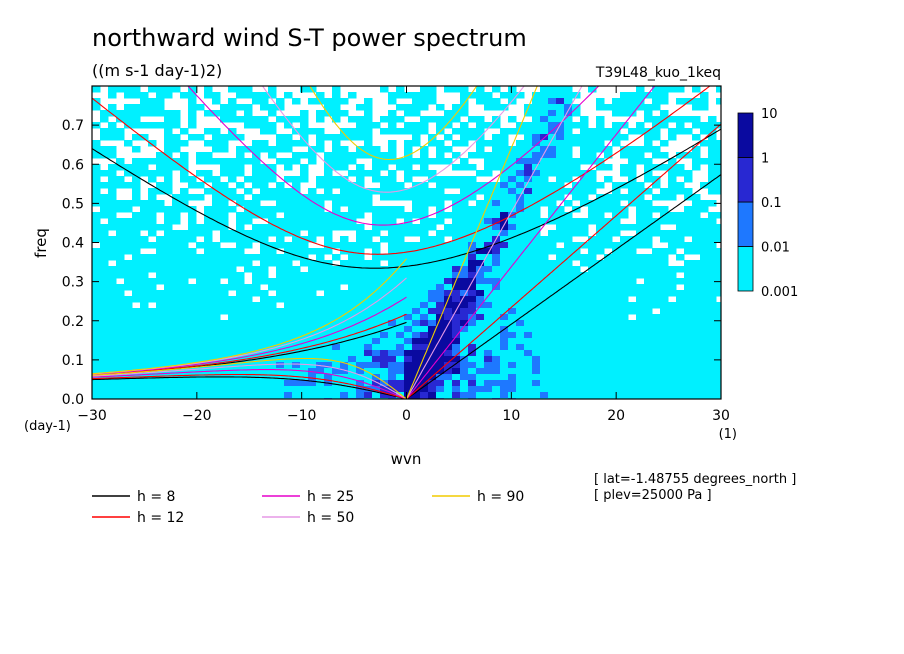  Describe the element at coordinates (249, 335) in the screenshot. I see `dispersion-curve` at that location.